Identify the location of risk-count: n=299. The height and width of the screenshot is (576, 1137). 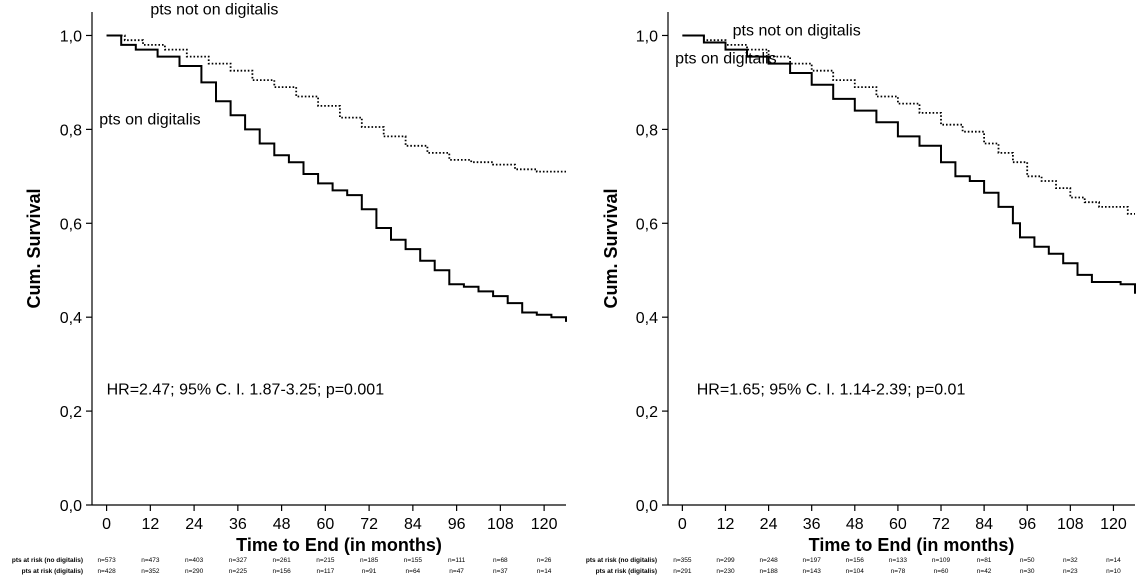
(725, 560).